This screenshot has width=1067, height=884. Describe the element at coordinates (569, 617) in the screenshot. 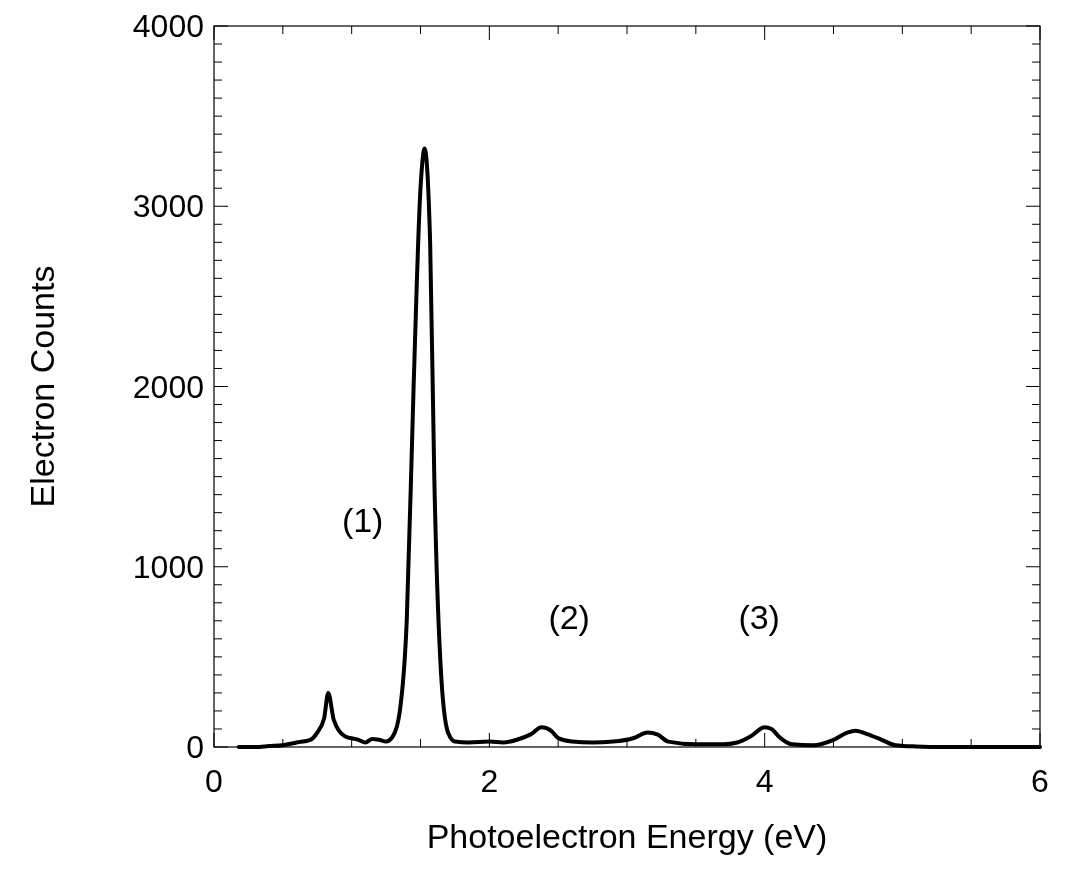

I see `annotation: (2)` at that location.